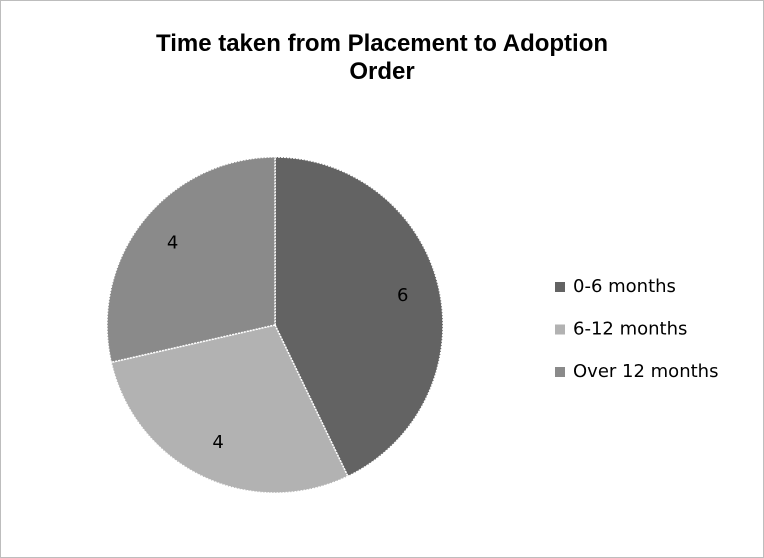 This screenshot has height=558, width=764. What do you see at coordinates (624, 286) in the screenshot?
I see `legend-label: 0-6 months` at bounding box center [624, 286].